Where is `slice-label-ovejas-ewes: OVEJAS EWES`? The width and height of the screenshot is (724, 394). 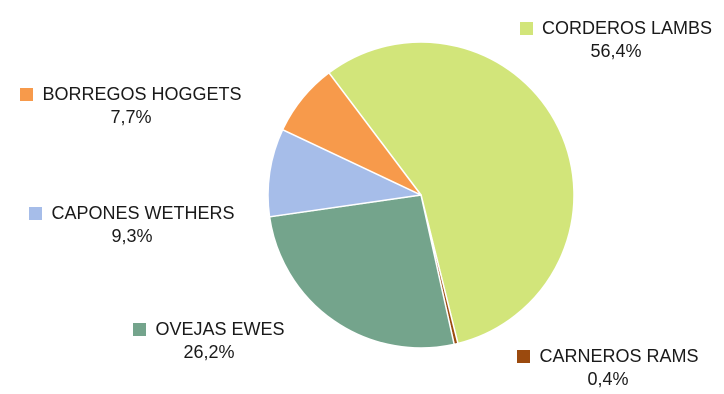
slice-label-ovejas-ewes: OVEJAS EWES is located at coordinates (220, 329).